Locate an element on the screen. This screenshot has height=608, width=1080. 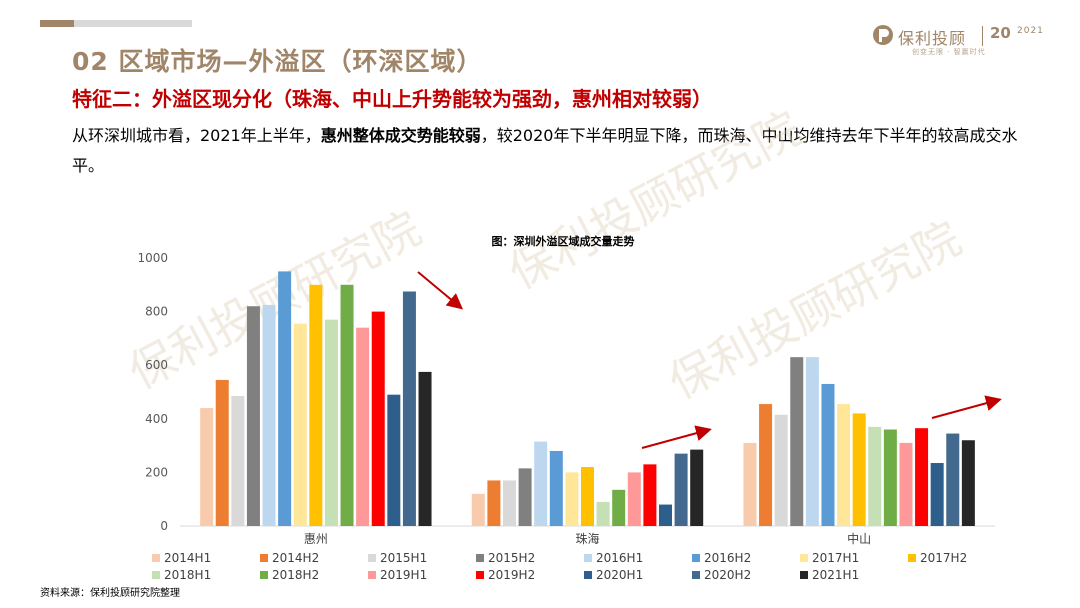
logo-slogan: 创变无限 · 智赢时代 is located at coordinates (949, 52).